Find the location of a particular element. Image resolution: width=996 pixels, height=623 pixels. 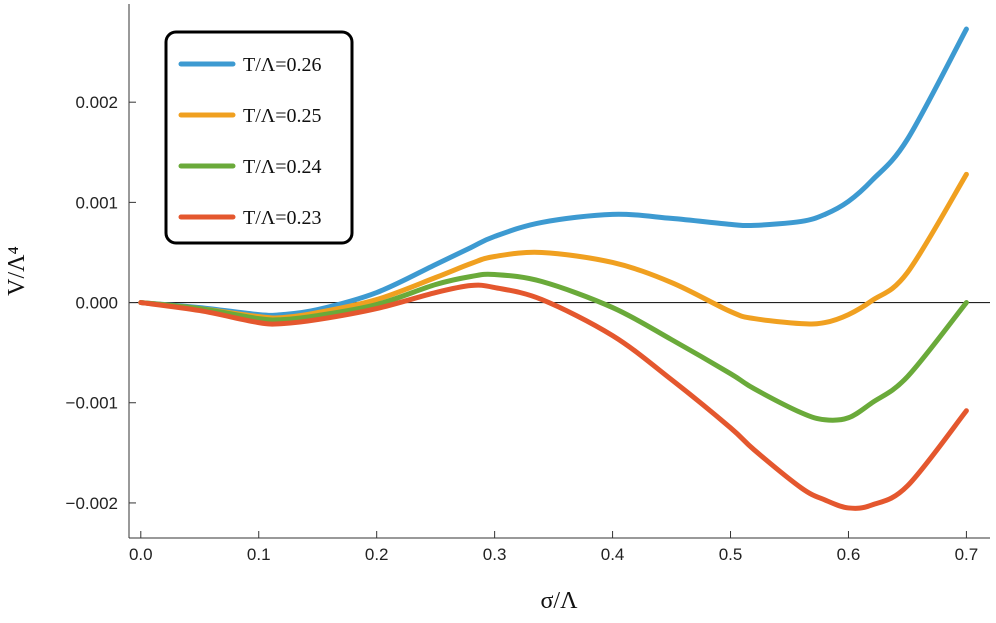

x-tick-label: 0.4 is located at coordinates (613, 554).